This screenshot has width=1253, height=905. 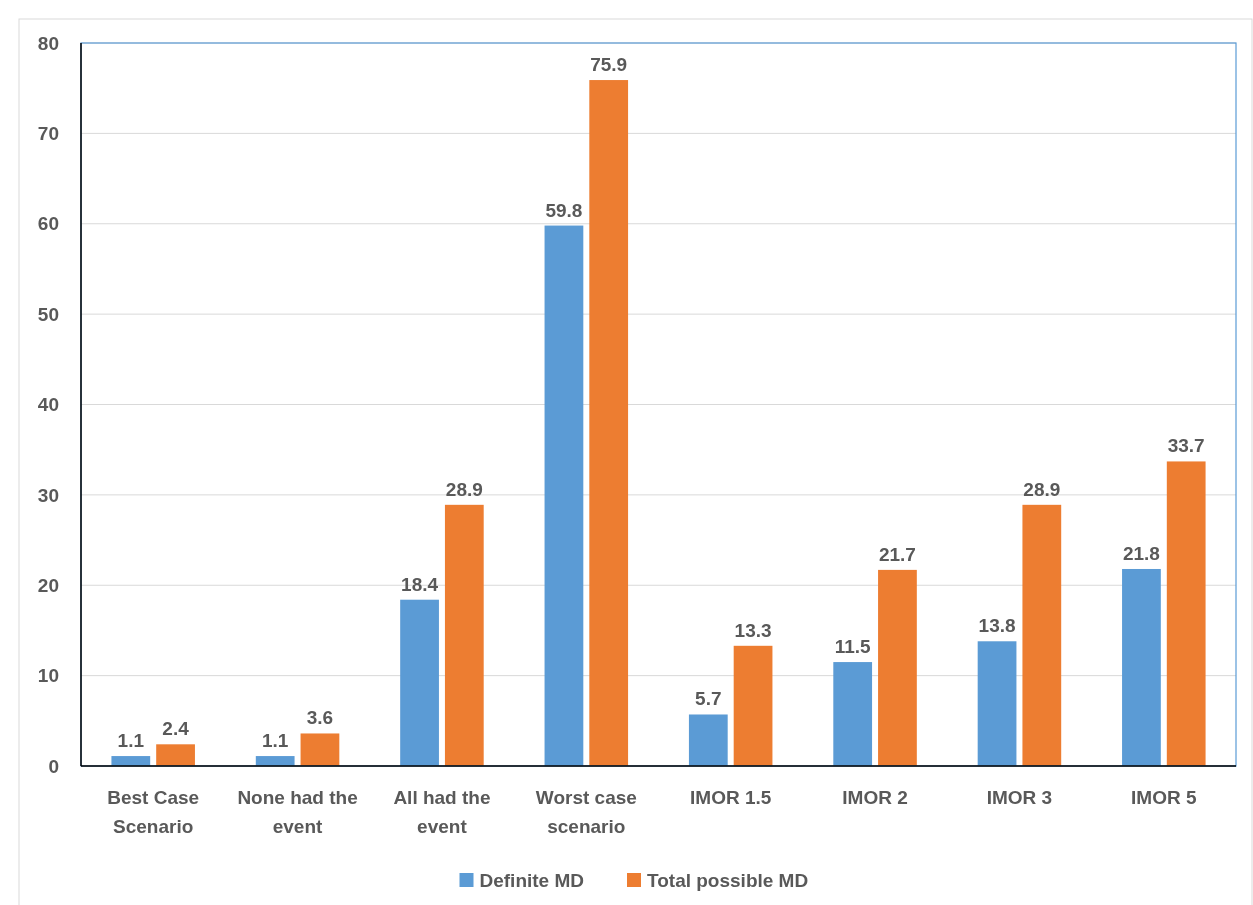 What do you see at coordinates (997, 626) in the screenshot?
I see `data-label: 13.8` at bounding box center [997, 626].